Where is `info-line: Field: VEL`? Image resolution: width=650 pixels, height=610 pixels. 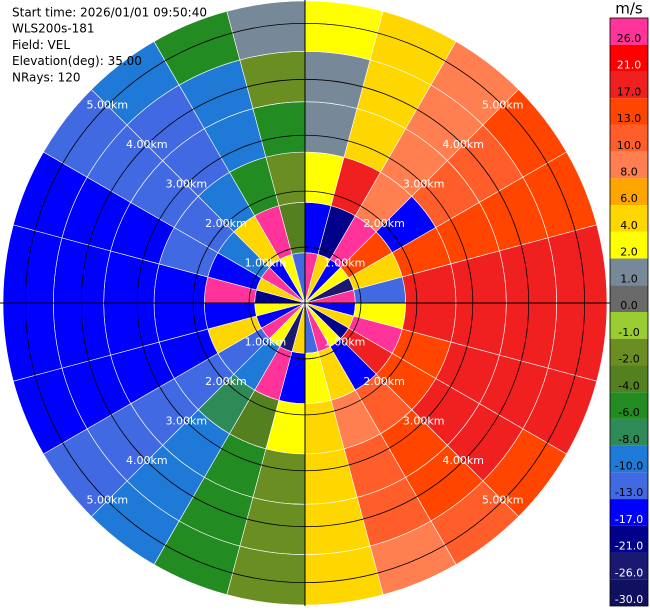
info-line: Field: VEL is located at coordinates (41, 45).